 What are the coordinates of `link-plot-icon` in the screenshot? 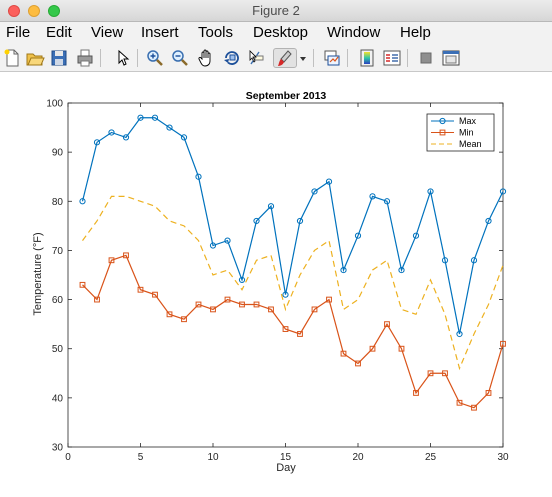 It's located at (332, 58).